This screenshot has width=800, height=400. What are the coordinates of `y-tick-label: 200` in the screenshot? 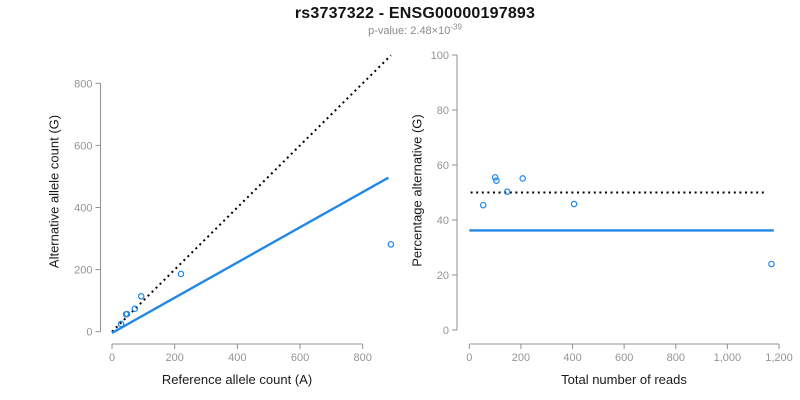 It's located at (83, 271).